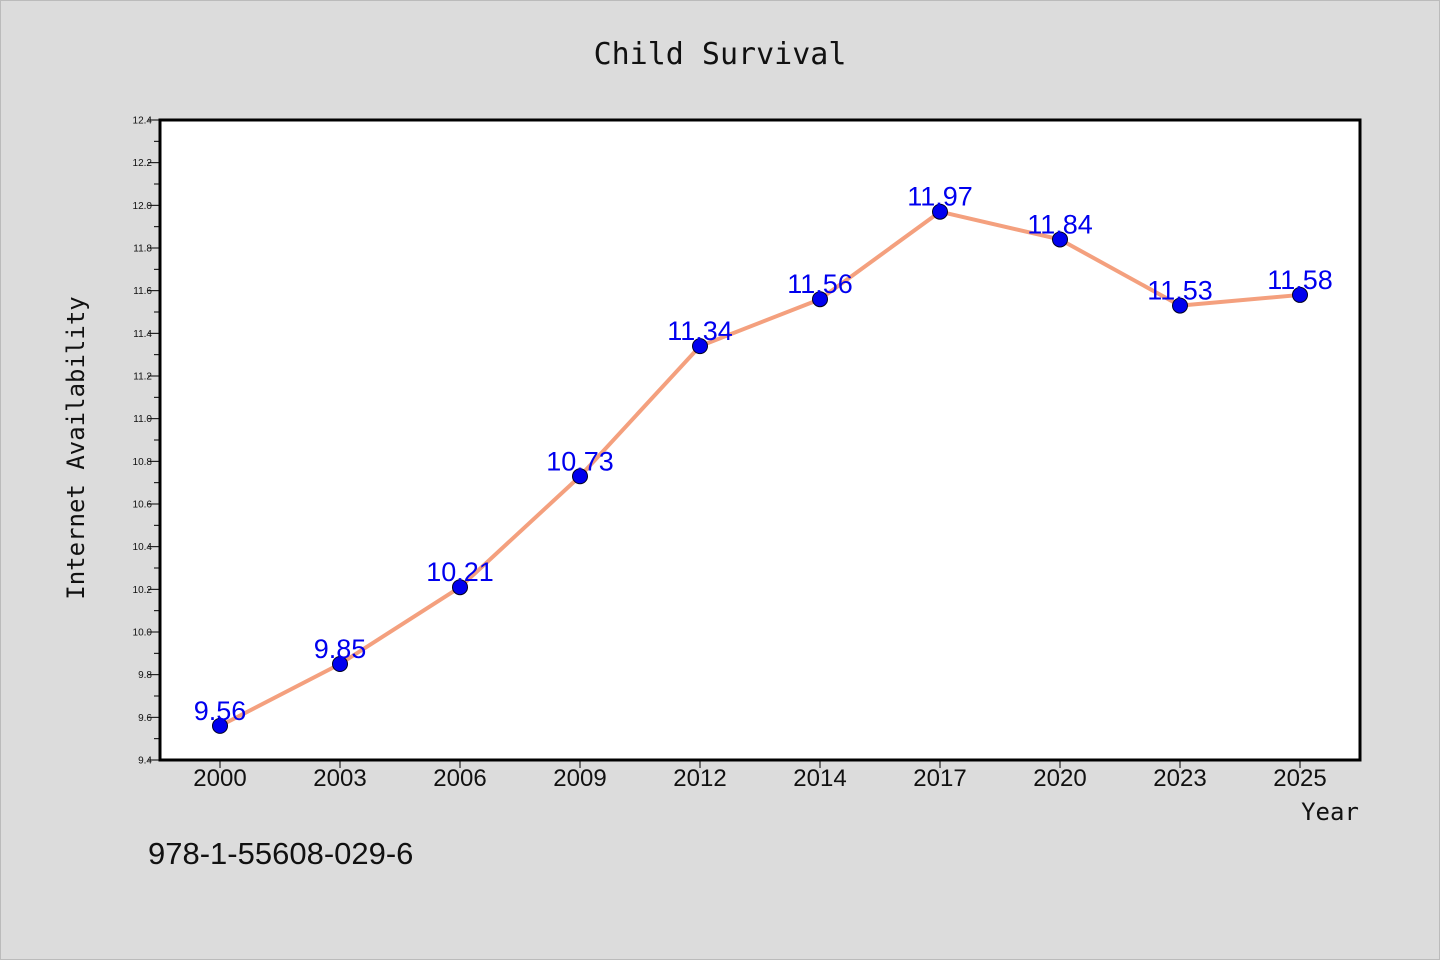 The image size is (1440, 960). What do you see at coordinates (819, 778) in the screenshot?
I see `x-tick-label: 2014` at bounding box center [819, 778].